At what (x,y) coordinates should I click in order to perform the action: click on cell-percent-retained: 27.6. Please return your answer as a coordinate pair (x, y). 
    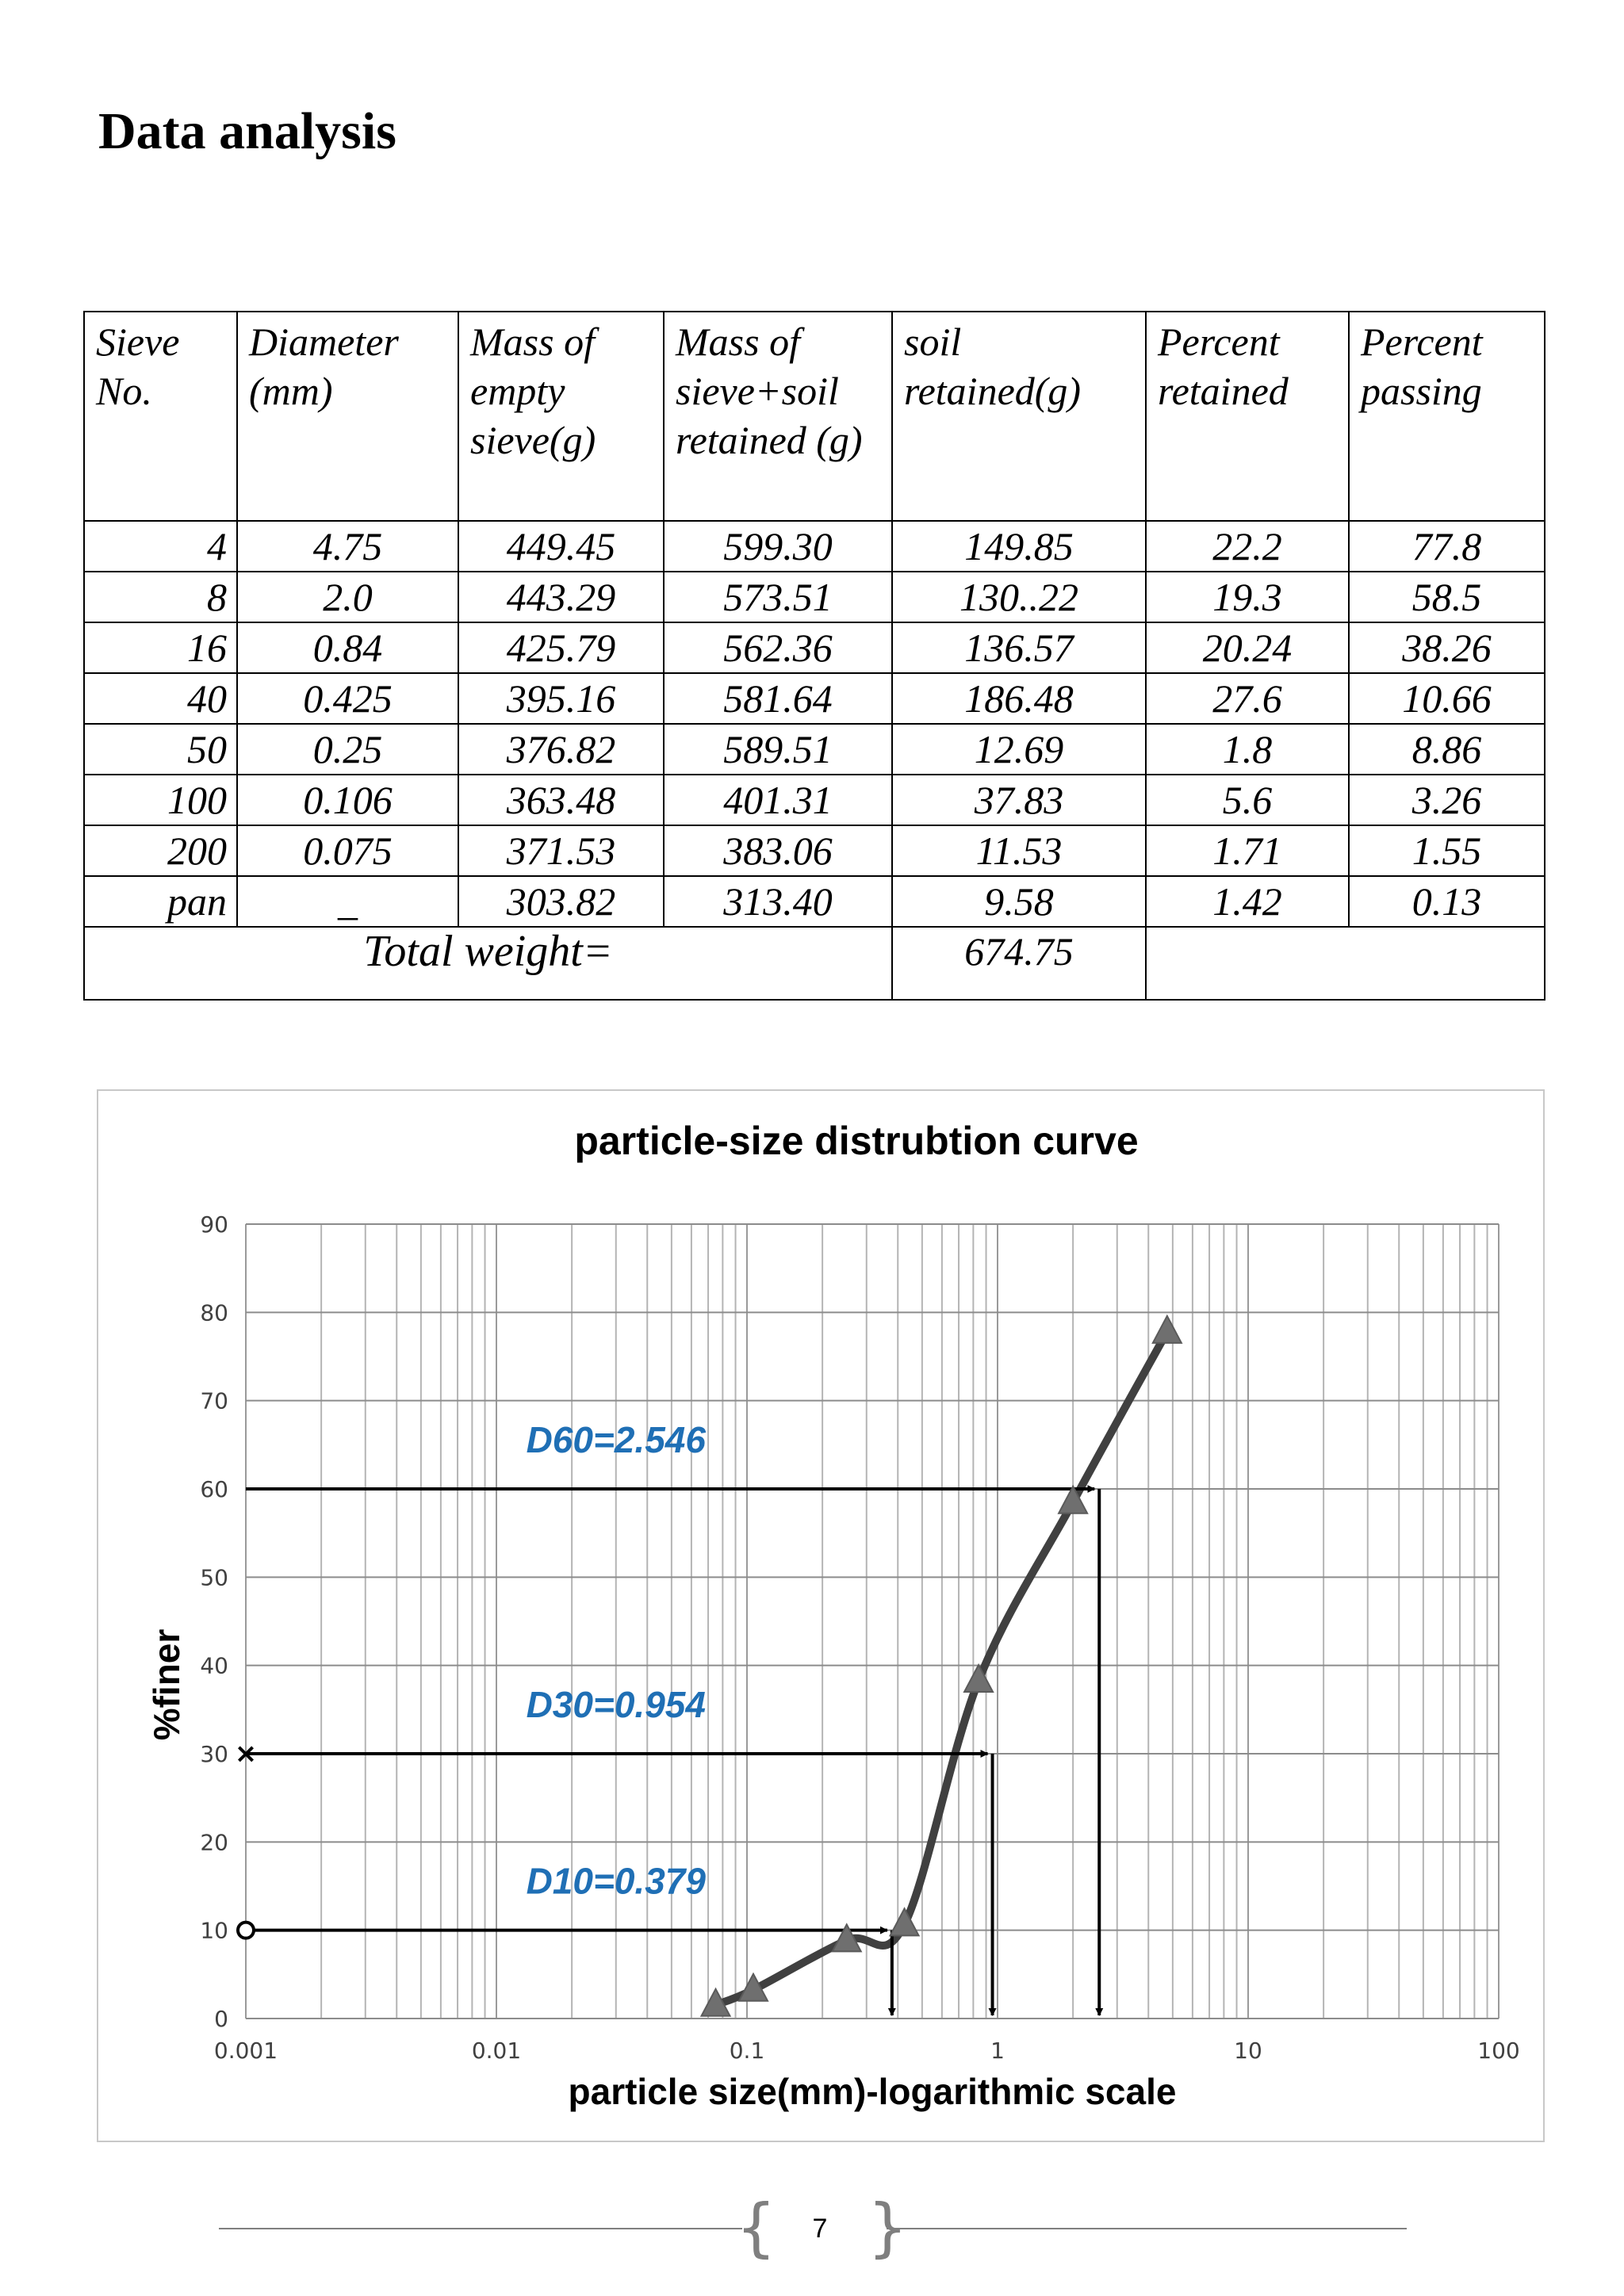
    Looking at the image, I should click on (1247, 698).